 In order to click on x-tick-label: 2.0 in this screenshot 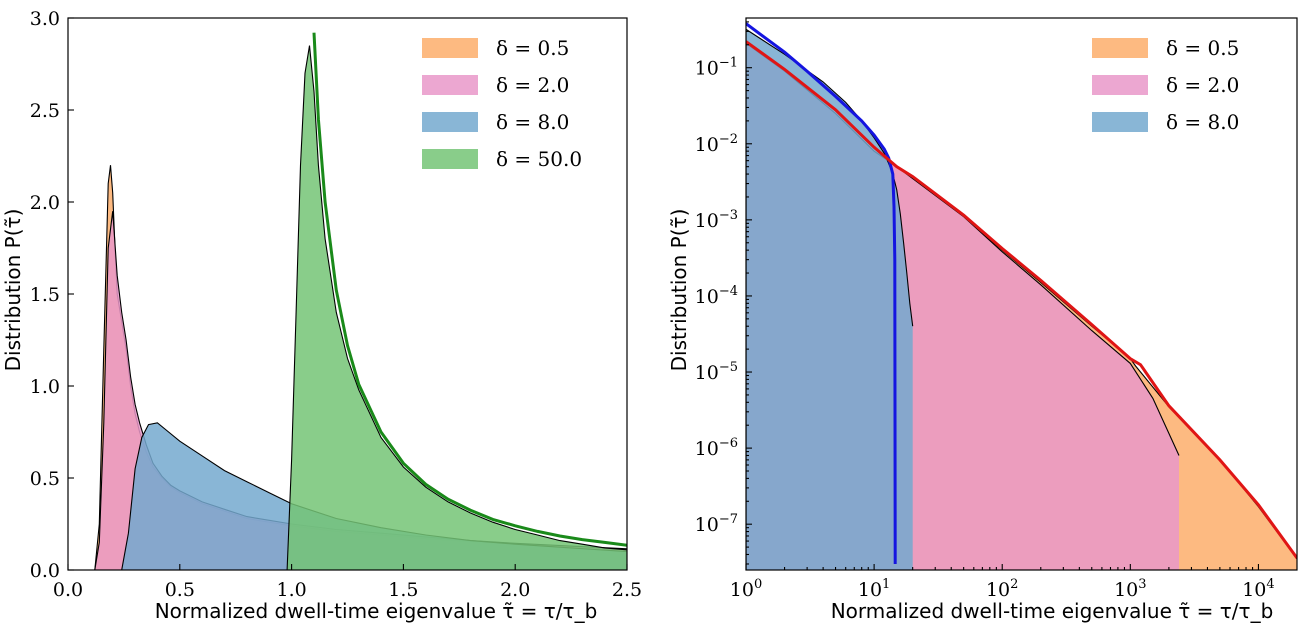, I will do `click(515, 590)`.